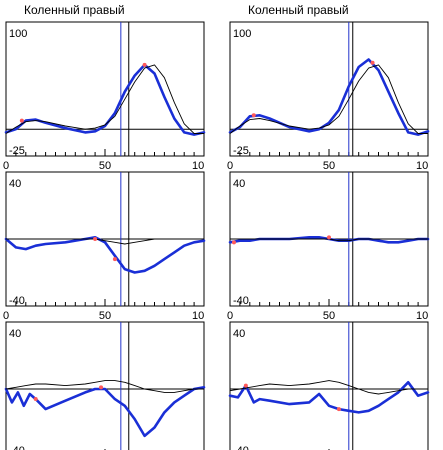 This screenshot has height=450, width=443. I want to click on header-left: Коленный правый, so click(74, 10).